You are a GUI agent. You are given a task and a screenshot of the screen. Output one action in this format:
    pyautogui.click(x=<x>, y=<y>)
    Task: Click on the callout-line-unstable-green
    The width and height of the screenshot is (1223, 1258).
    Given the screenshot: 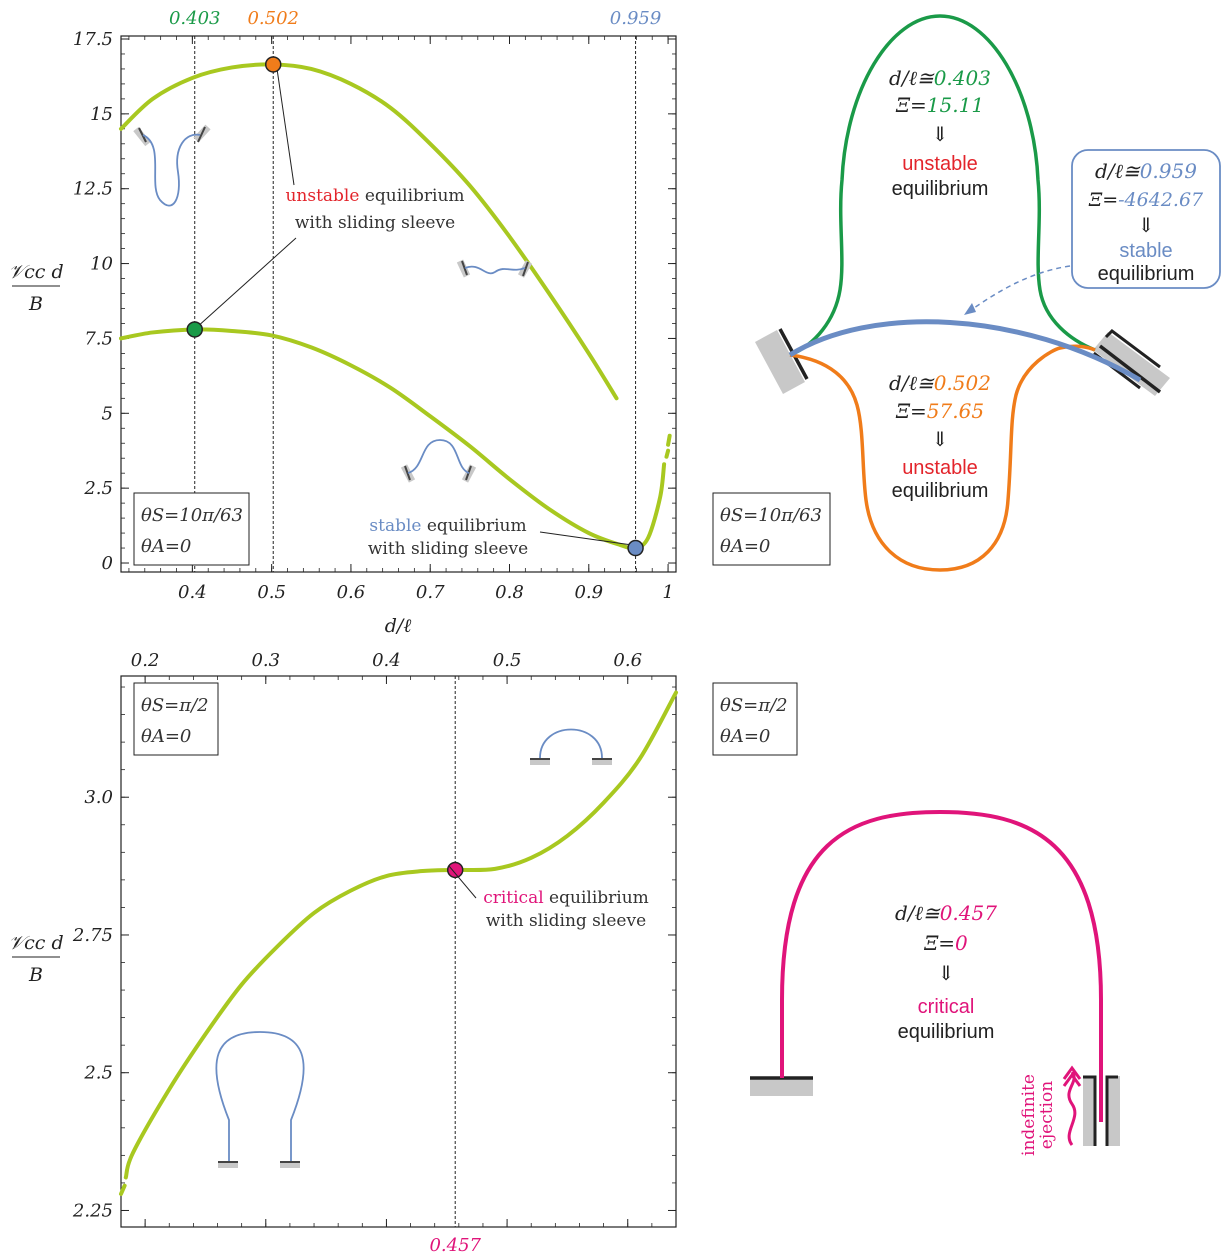 What is the action you would take?
    pyautogui.click(x=246, y=283)
    